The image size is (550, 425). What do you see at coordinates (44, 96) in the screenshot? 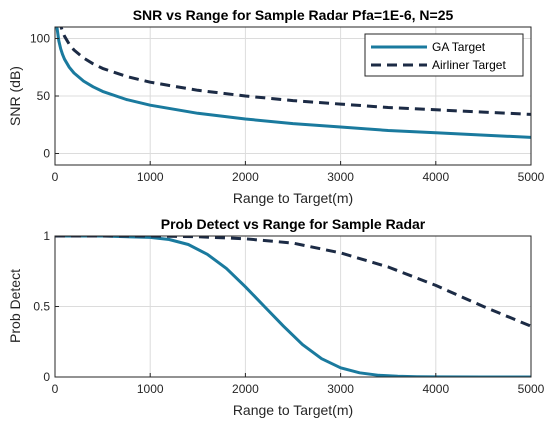
I see `snr-y-tick-label: 50` at bounding box center [44, 96].